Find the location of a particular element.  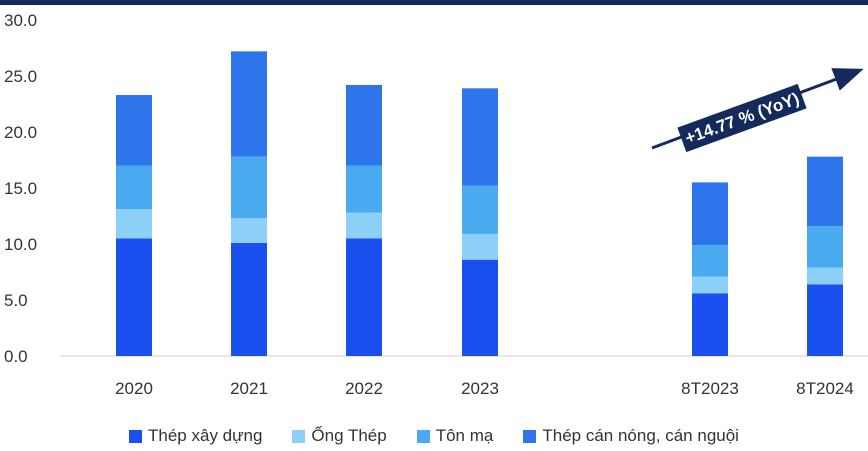

x-tick-label: 2023 is located at coordinates (480, 388).